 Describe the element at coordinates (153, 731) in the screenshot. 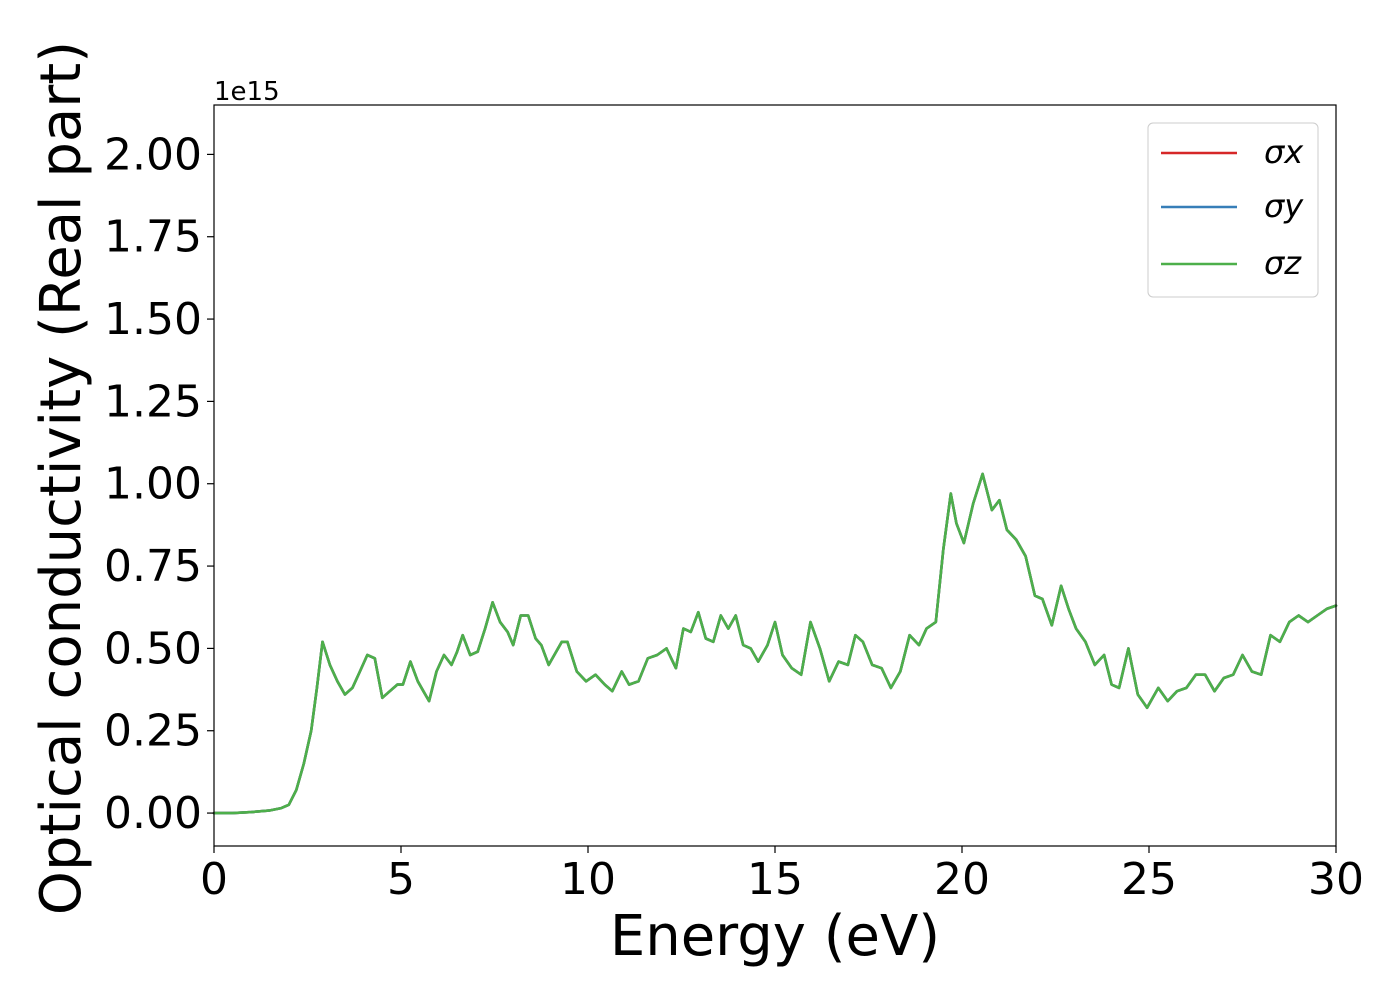

I see `y-tick-label: 0.25` at that location.